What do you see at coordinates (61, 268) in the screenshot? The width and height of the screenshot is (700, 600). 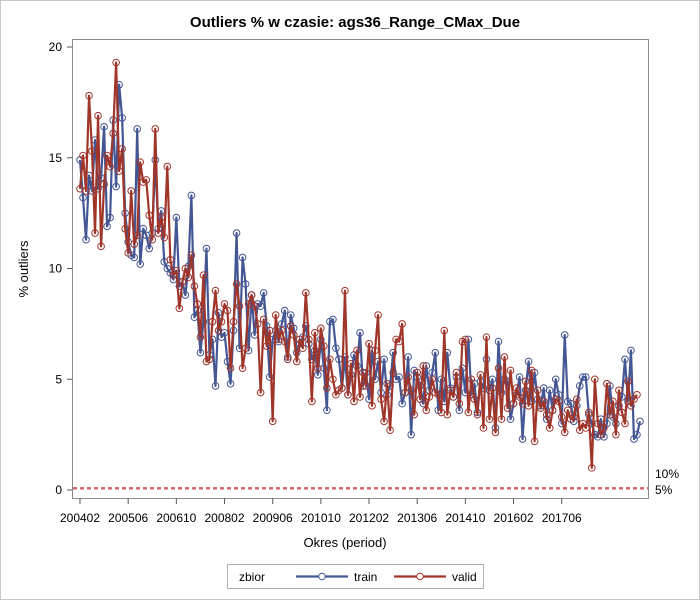 I see `y-axis: 0 5 10 15 20` at bounding box center [61, 268].